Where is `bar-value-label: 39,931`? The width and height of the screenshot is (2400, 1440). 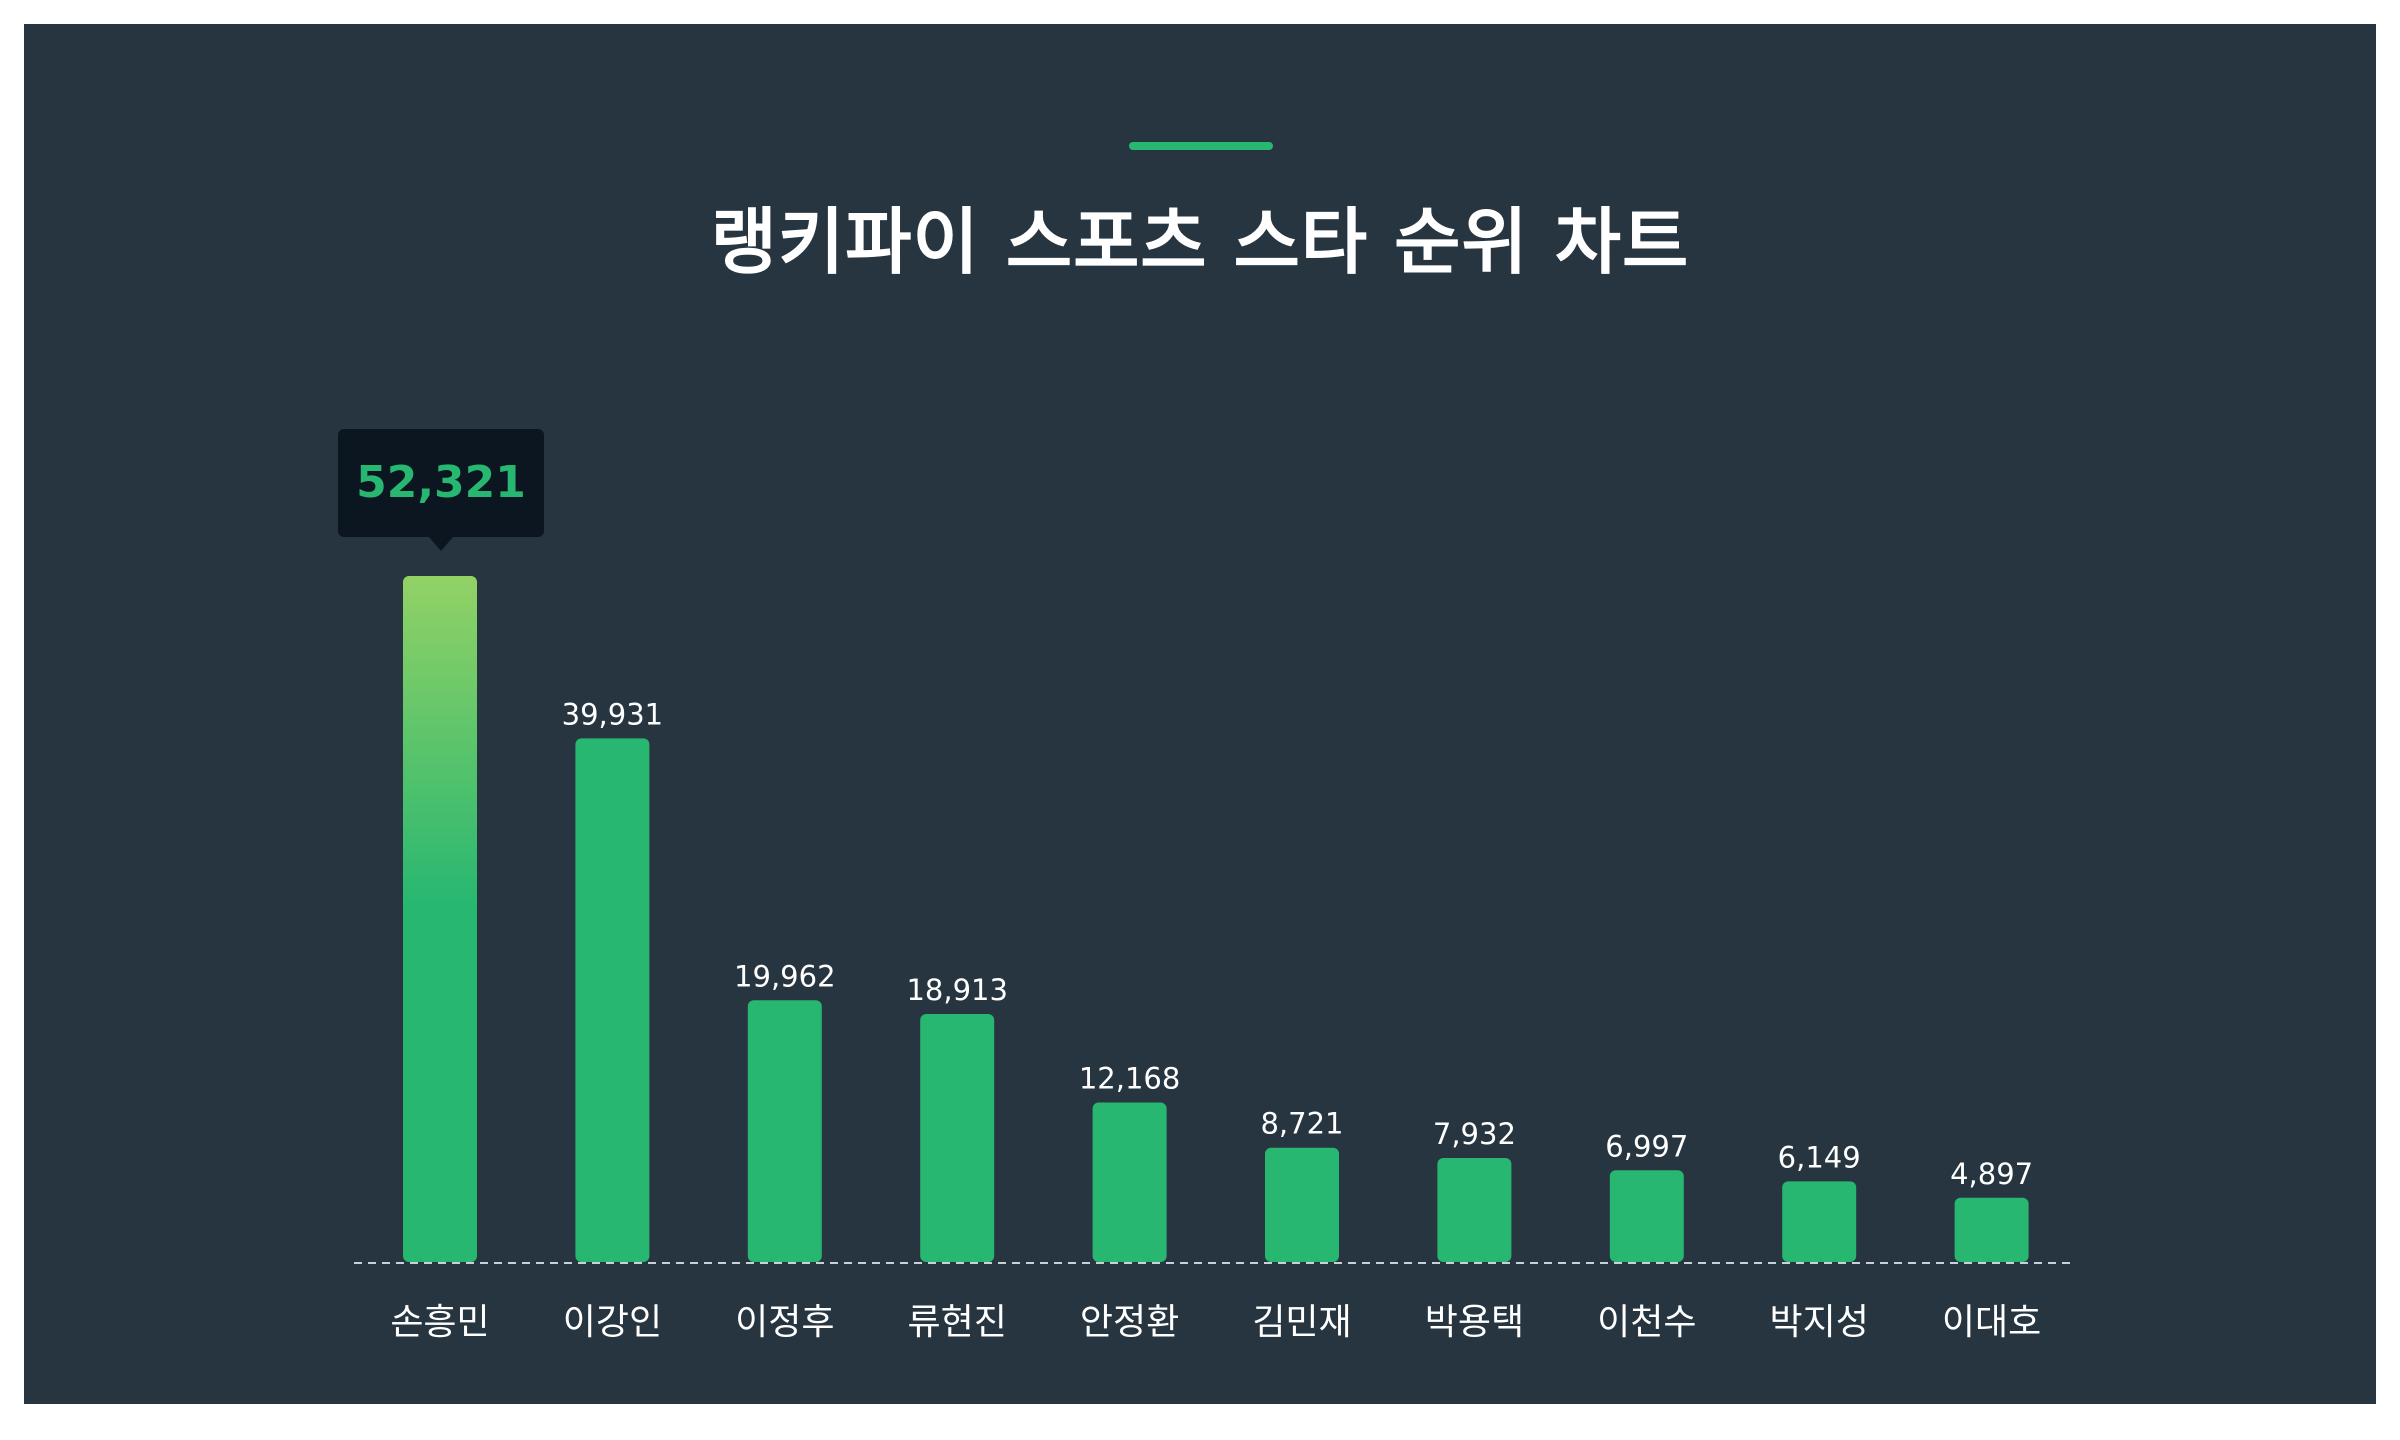
bar-value-label: 39,931 is located at coordinates (612, 714).